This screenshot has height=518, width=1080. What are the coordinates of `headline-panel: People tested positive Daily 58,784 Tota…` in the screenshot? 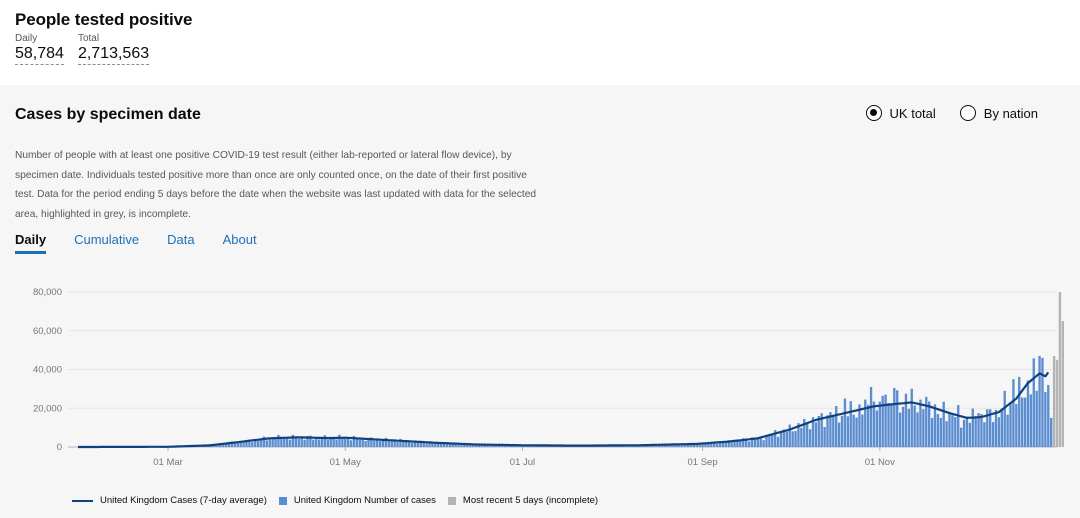 It's located at (103, 37).